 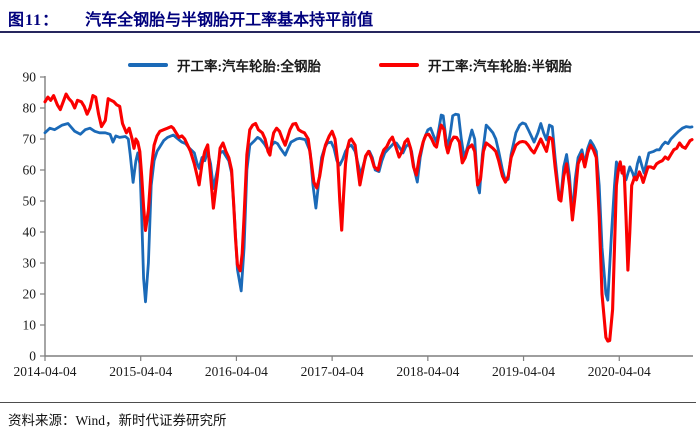 I want to click on y-tick-label: 10, so click(x=30, y=325).